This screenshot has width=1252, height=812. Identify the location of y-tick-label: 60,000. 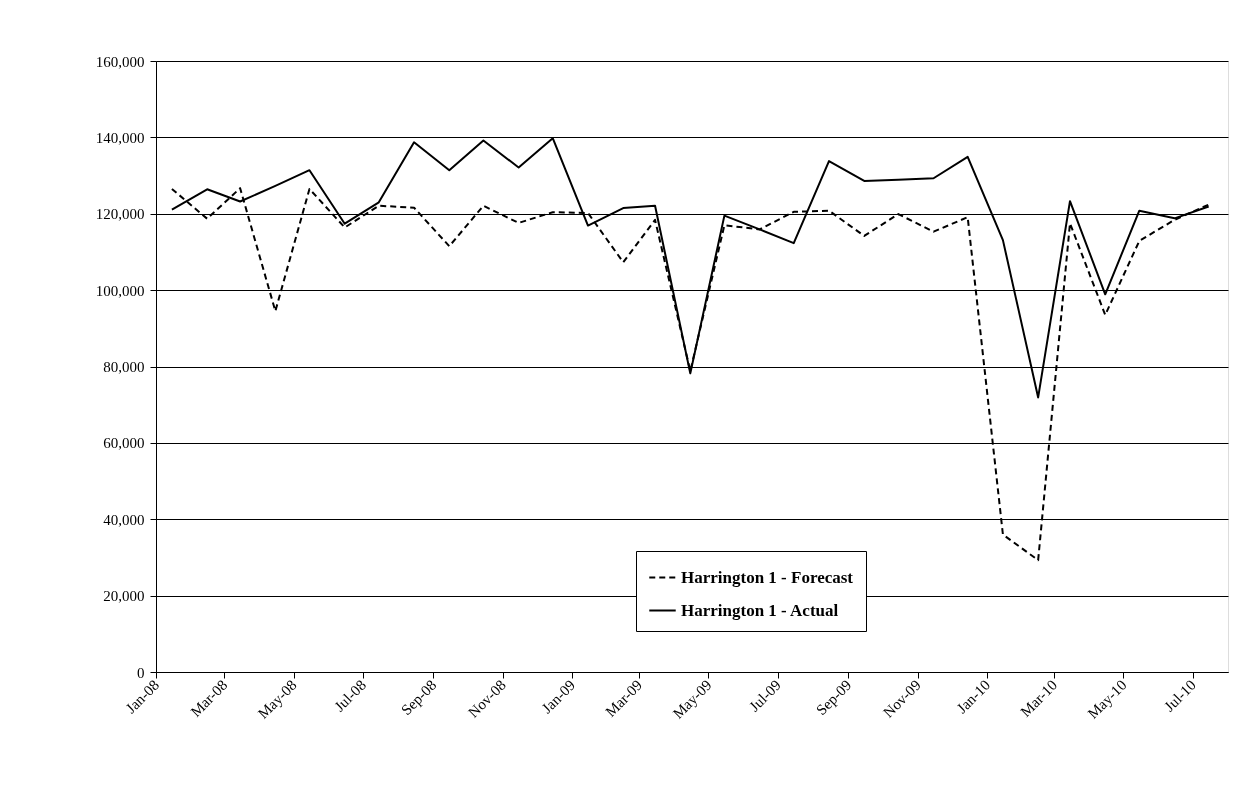
(124, 443).